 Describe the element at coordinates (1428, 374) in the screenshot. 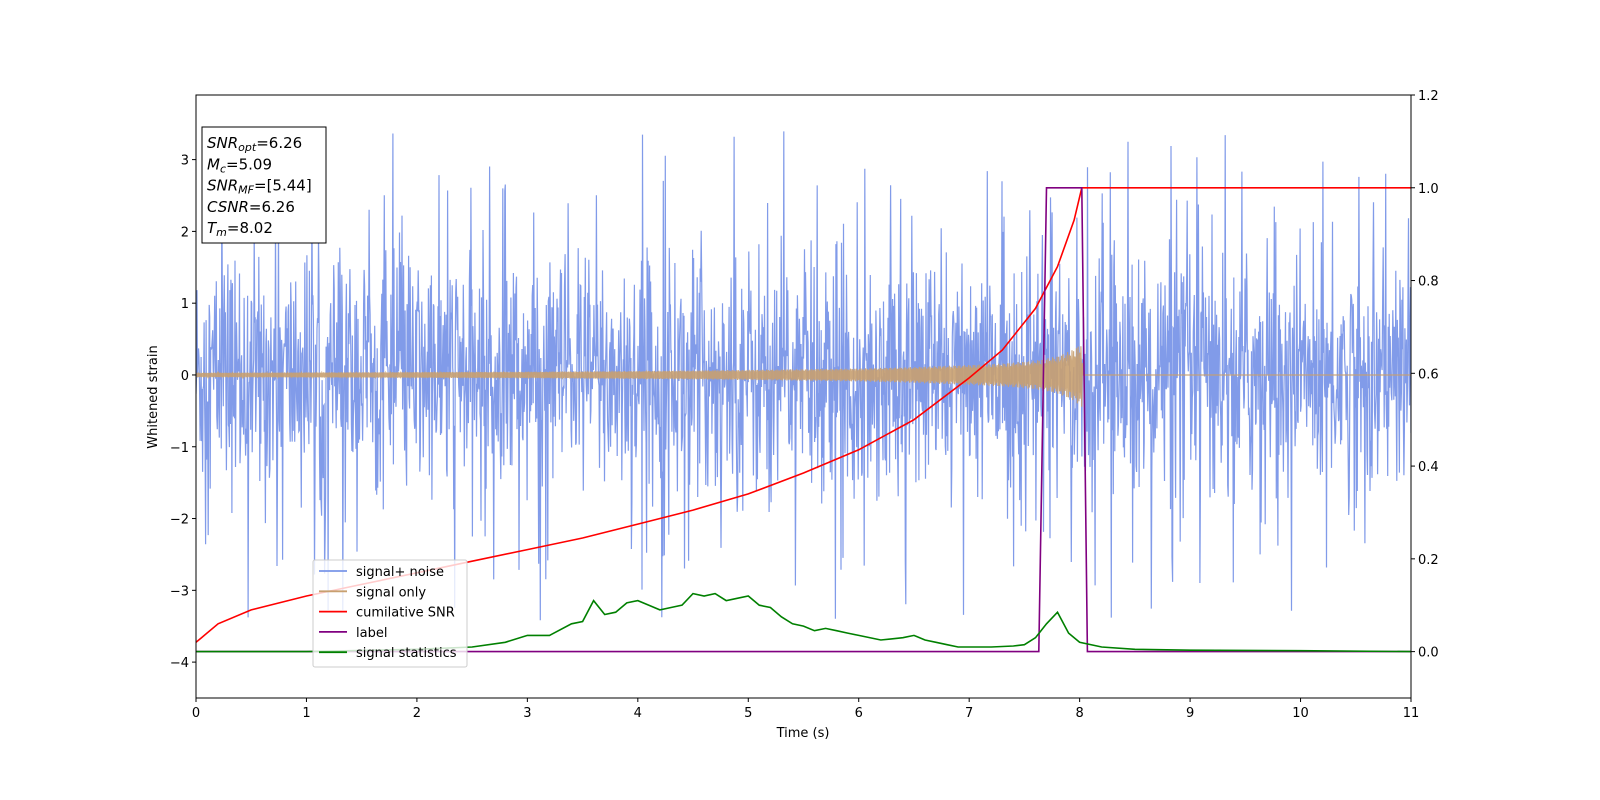

I see `y2-tick-label: 0.6` at that location.